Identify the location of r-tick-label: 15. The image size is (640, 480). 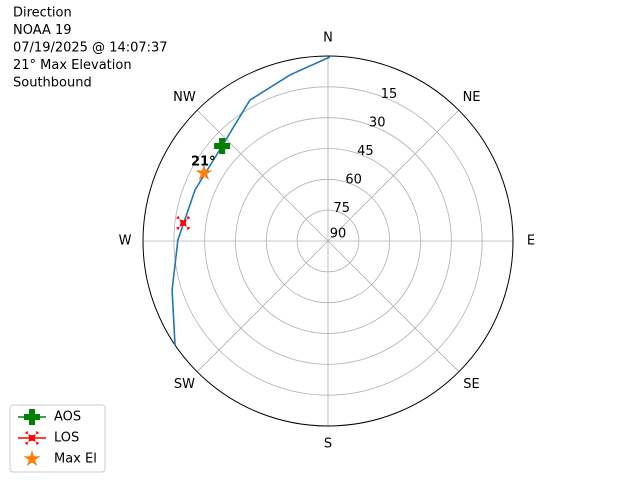
(389, 94).